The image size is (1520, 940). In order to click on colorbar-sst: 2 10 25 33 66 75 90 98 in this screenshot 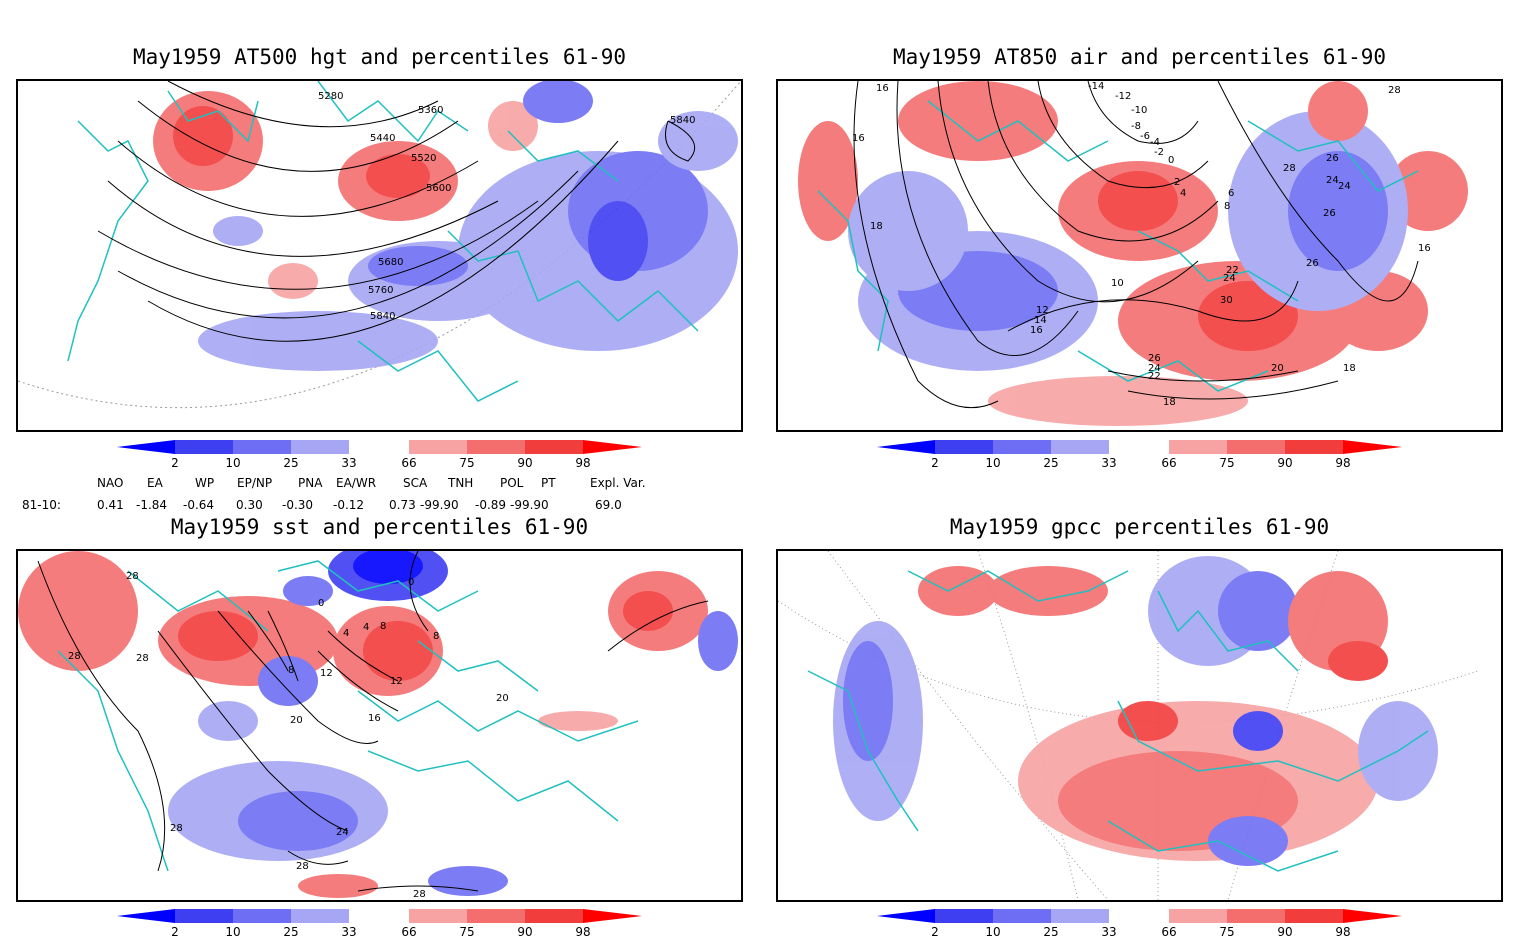, I will do `click(380, 924)`.